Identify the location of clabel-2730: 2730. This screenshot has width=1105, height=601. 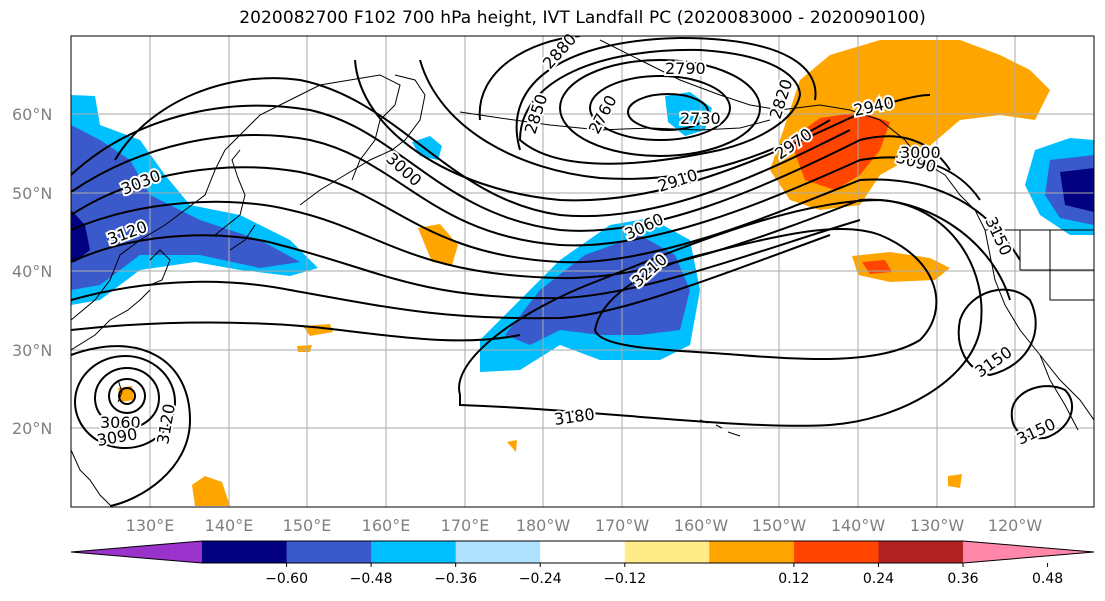
(700, 118).